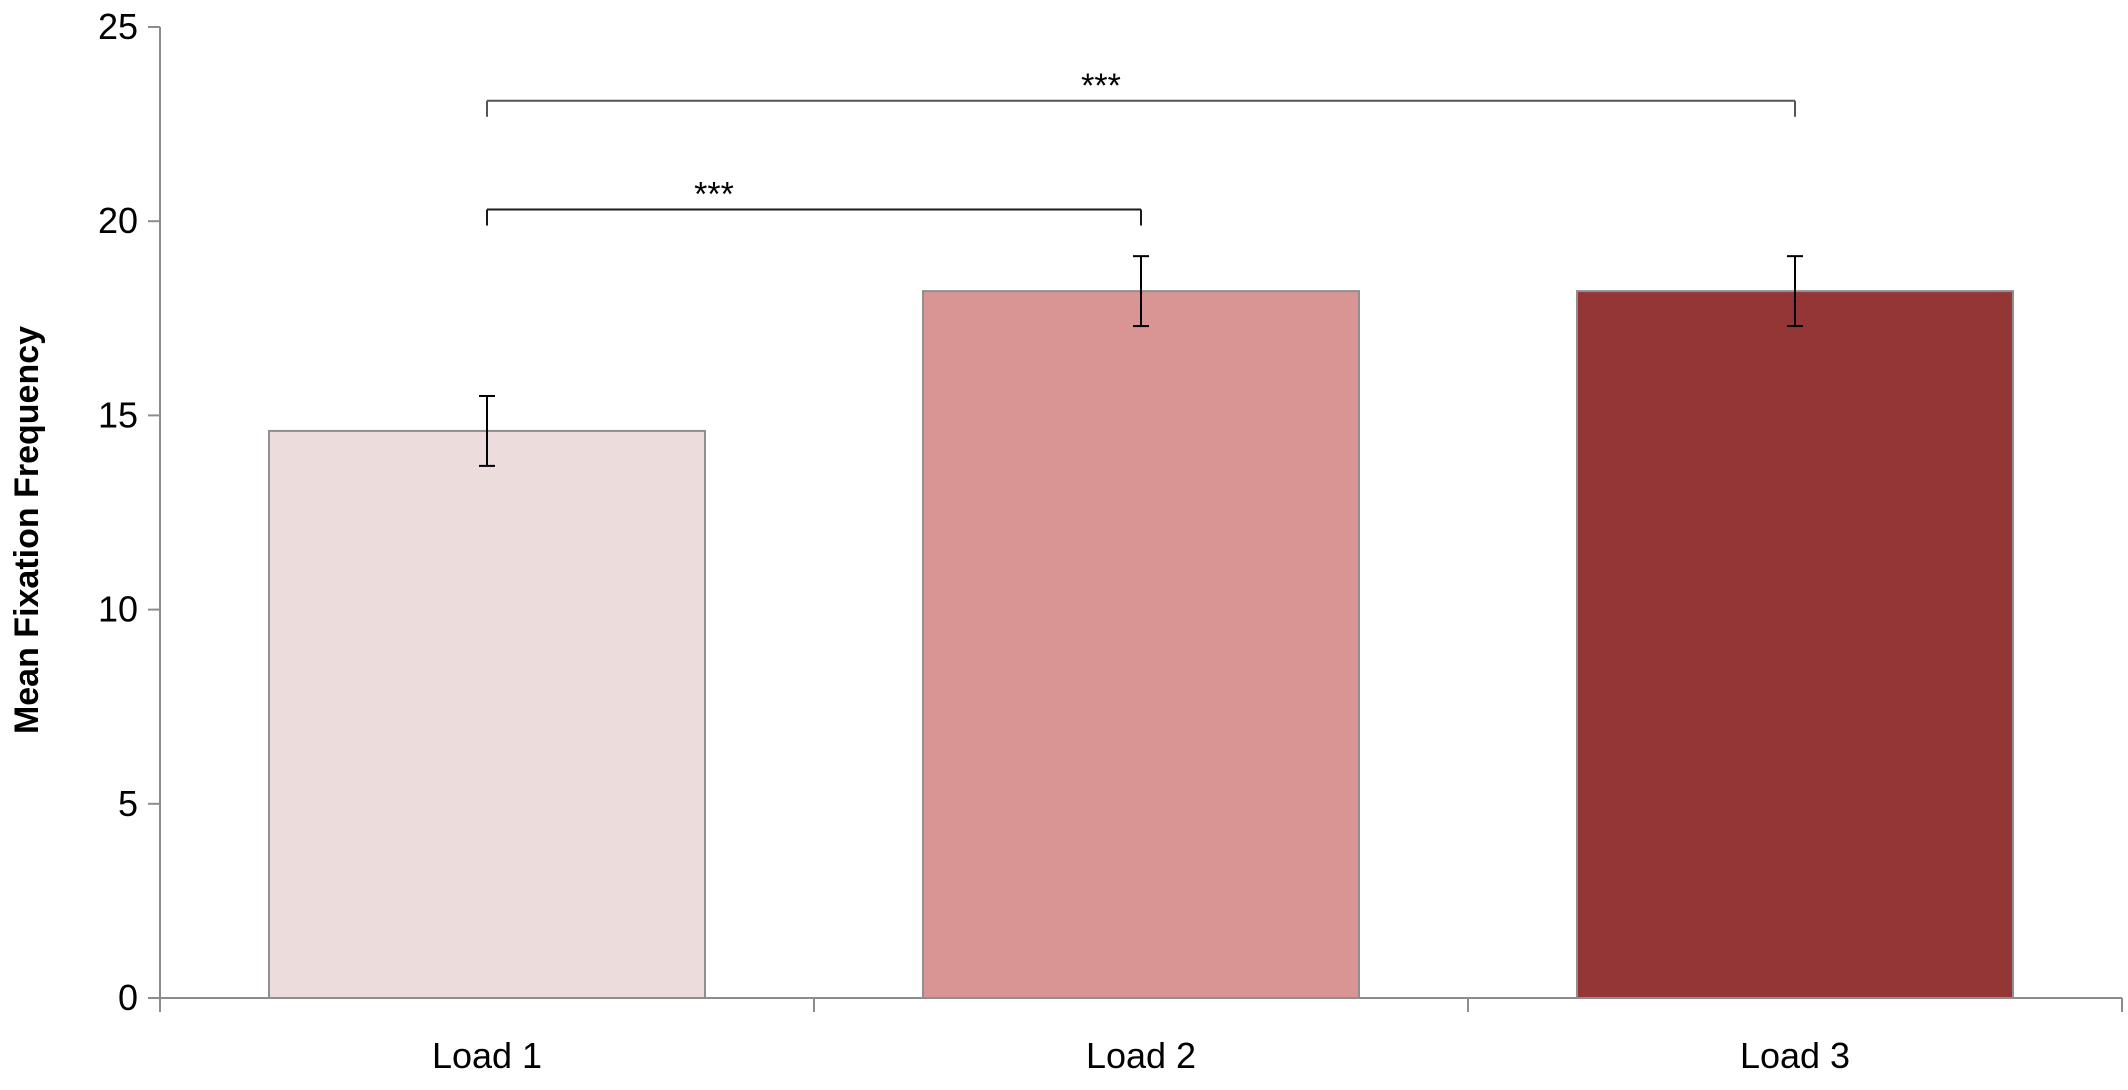  What do you see at coordinates (118, 220) in the screenshot?
I see `y-tick-label: 20` at bounding box center [118, 220].